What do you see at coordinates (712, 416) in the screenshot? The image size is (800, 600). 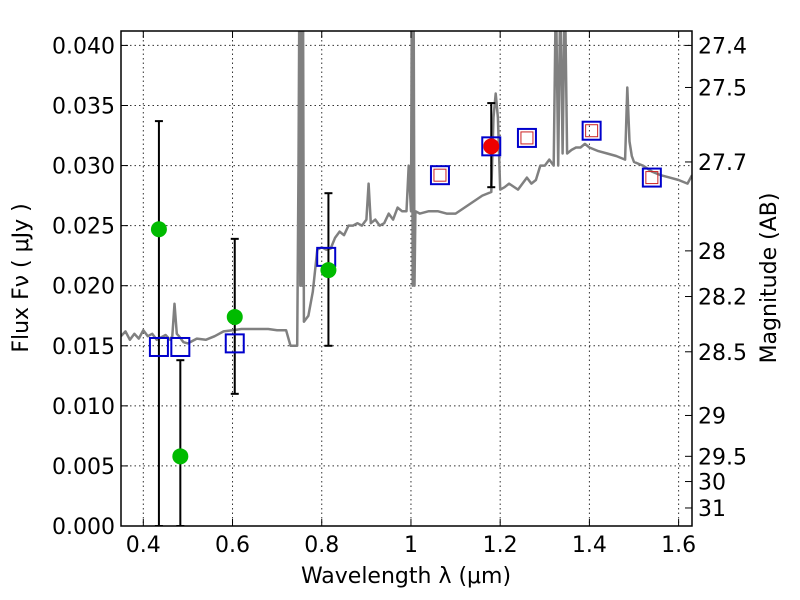 I see `right-tick-label: 29` at bounding box center [712, 416].